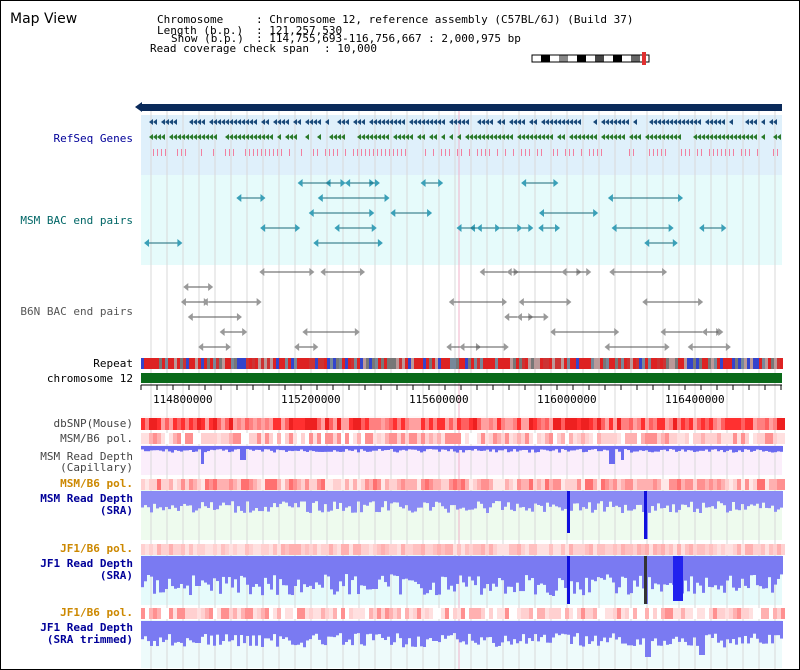  What do you see at coordinates (86, 498) in the screenshot?
I see `track-label-msm-depth-sra: MSM Read Depth` at bounding box center [86, 498].